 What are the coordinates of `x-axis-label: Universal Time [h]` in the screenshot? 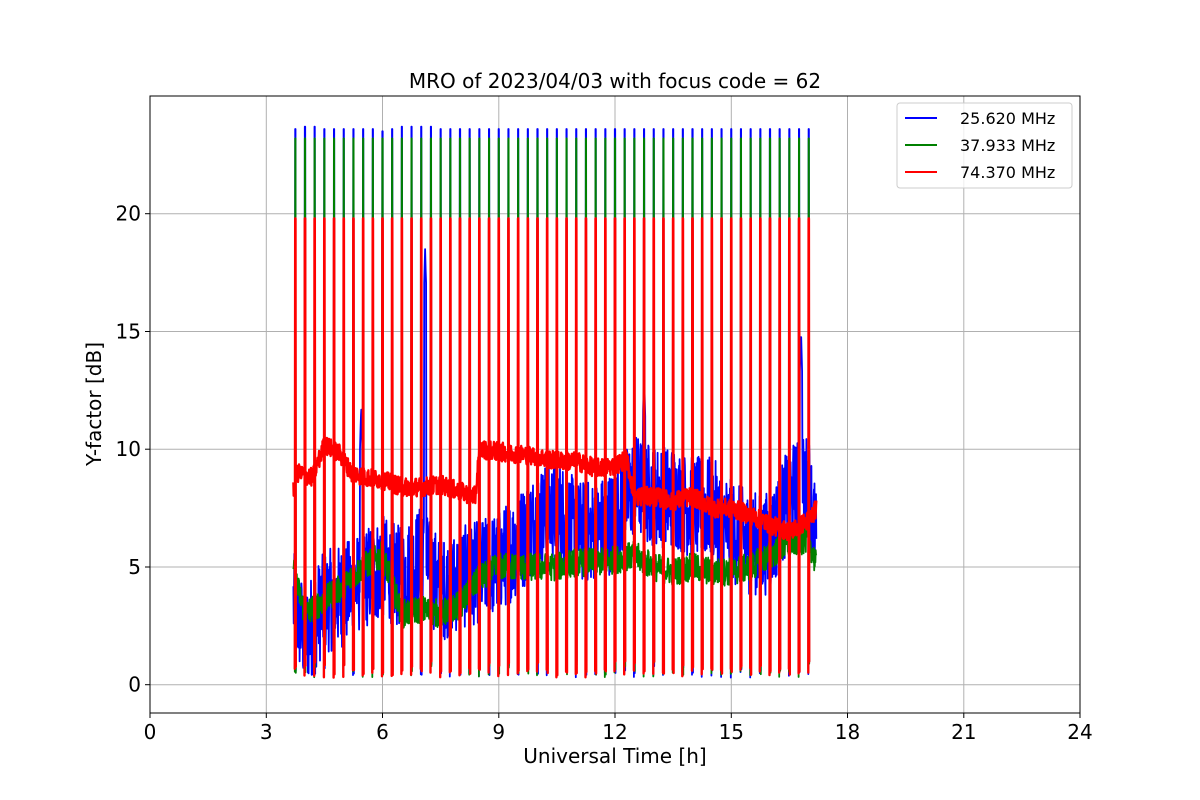 It's located at (614, 756).